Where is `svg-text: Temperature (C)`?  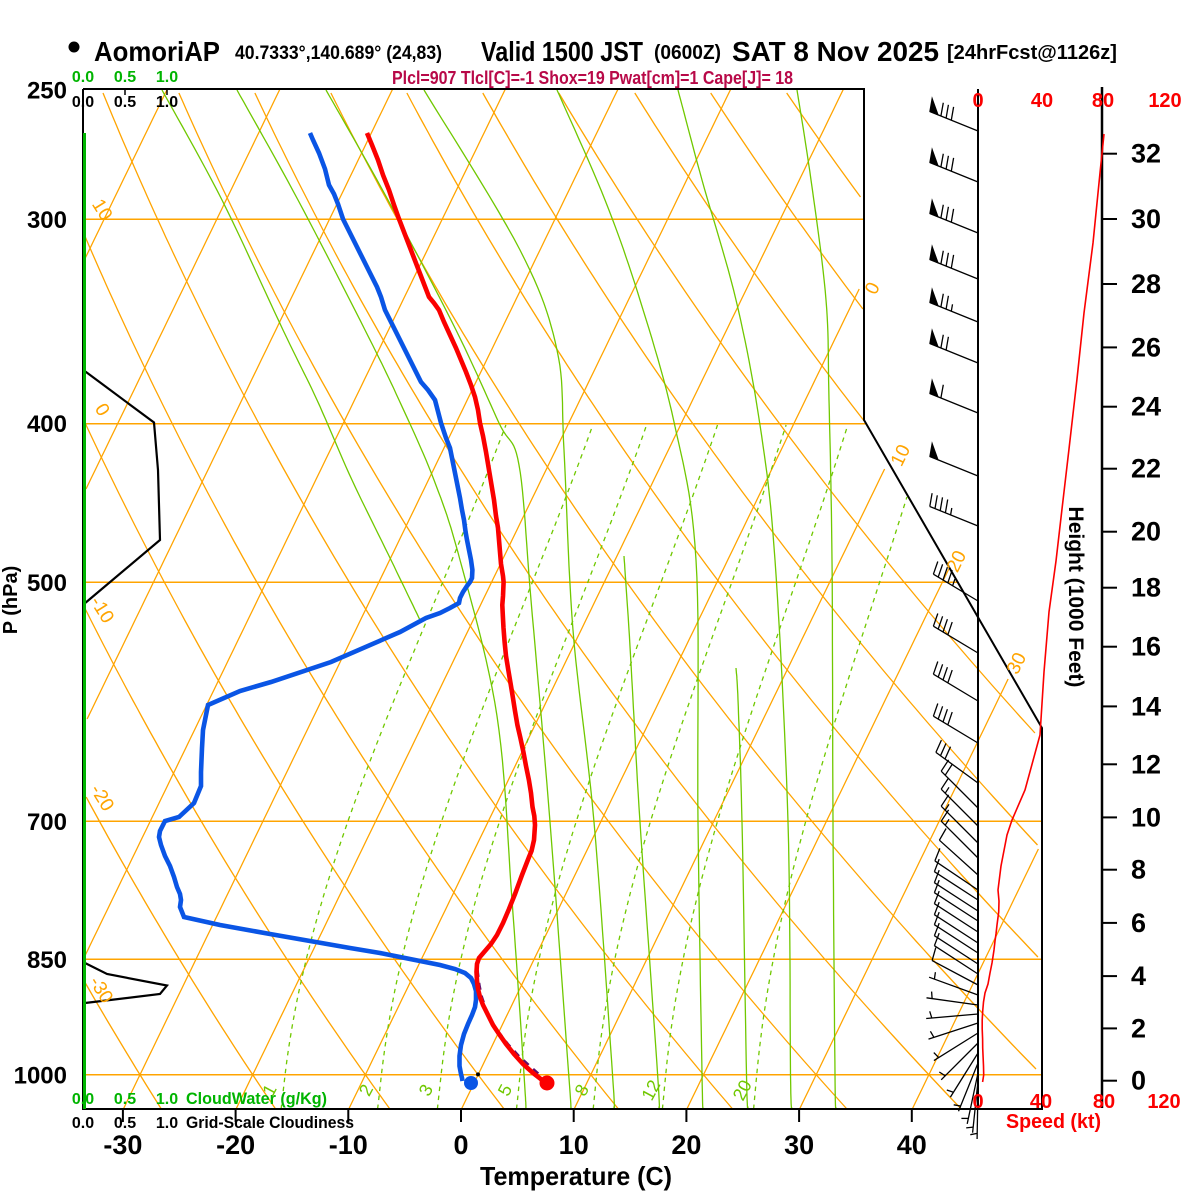
svg-text: Temperature (C) is located at coordinates (576, 1176).